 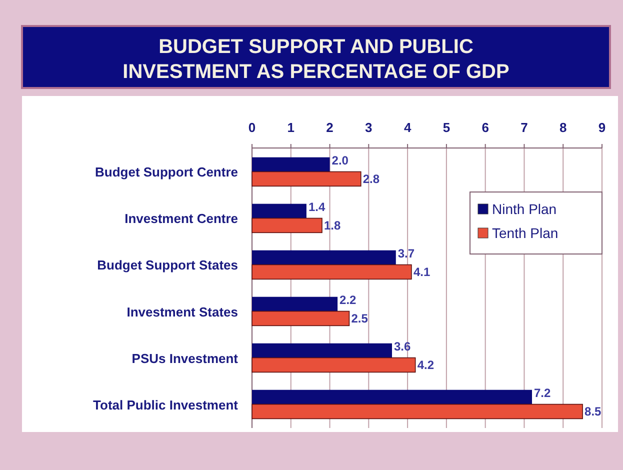 What do you see at coordinates (368, 127) in the screenshot?
I see `x-tick-label: 3` at bounding box center [368, 127].